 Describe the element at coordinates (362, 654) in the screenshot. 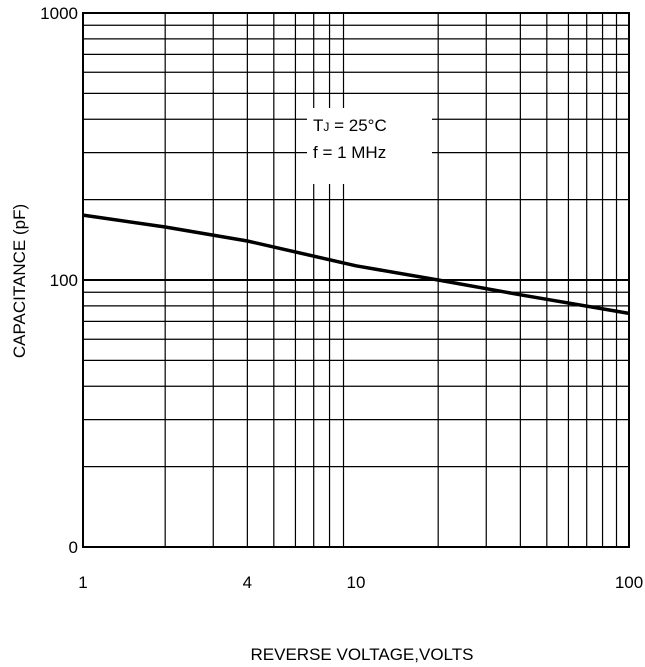

I see `x-axis-title: REVERSE VOLTAGE,VOLTS` at that location.